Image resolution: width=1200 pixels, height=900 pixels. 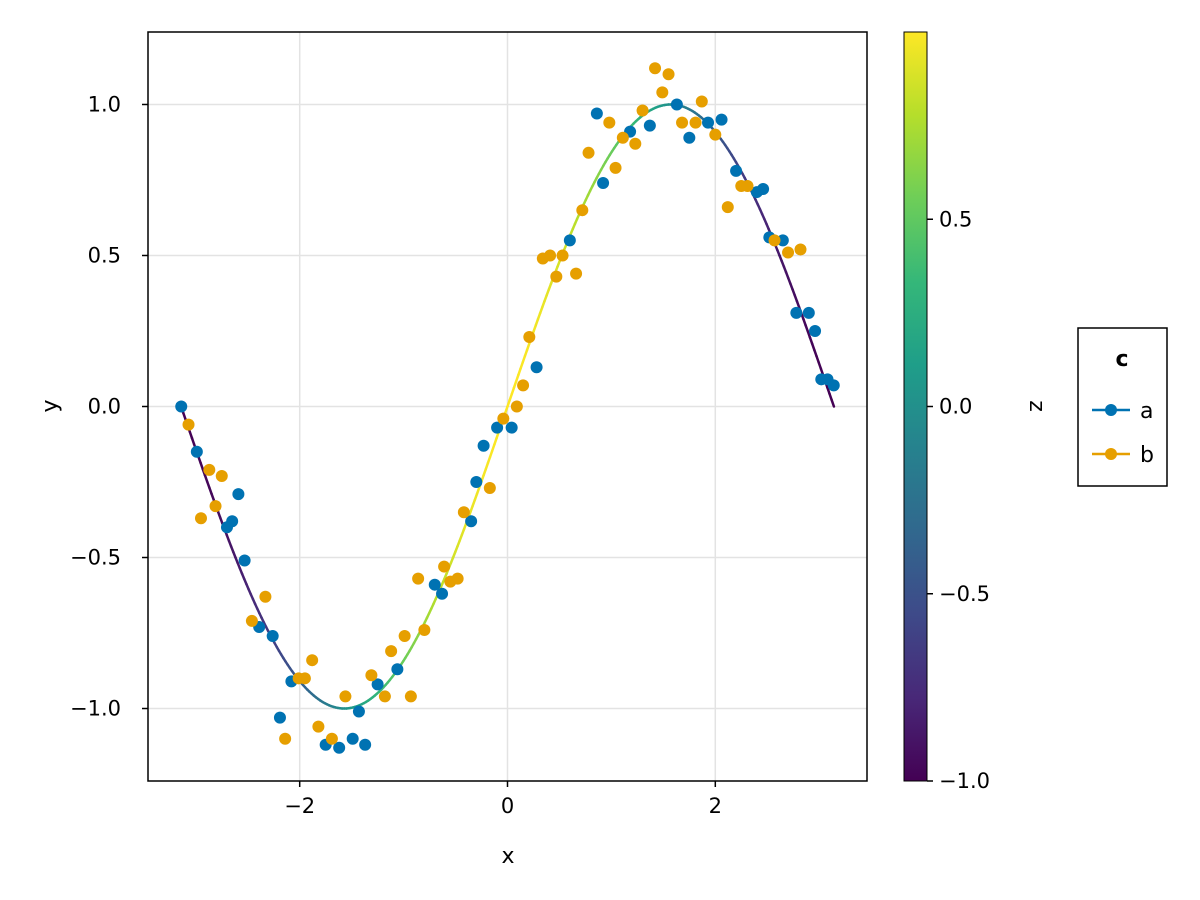 What do you see at coordinates (95, 558) in the screenshot?
I see `y-tick-label: −0.5` at bounding box center [95, 558].